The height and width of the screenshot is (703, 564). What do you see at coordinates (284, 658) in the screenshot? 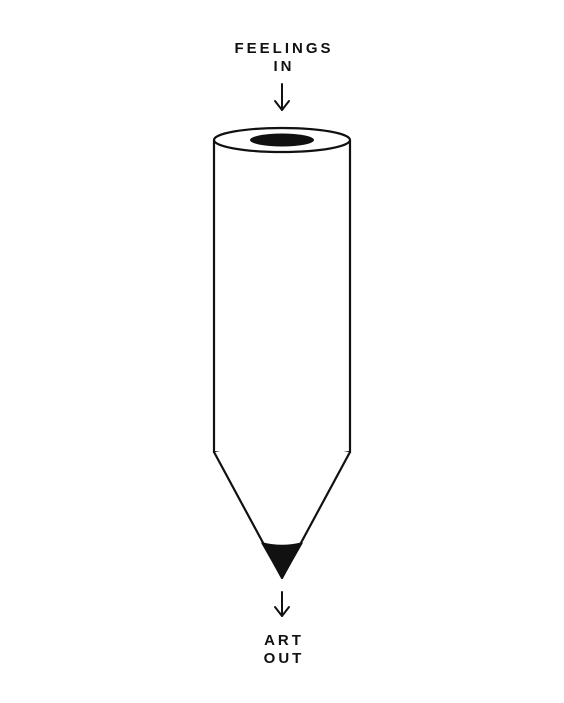
I see `caption-line-out: OUT` at bounding box center [284, 658].